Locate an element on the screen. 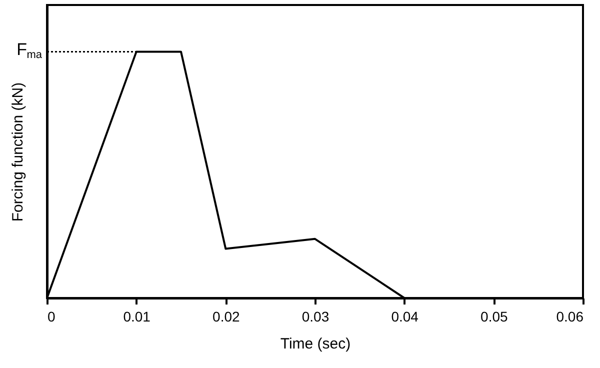 Image resolution: width=600 pixels, height=368 pixels. x-tick-label: 0.06 is located at coordinates (570, 316).